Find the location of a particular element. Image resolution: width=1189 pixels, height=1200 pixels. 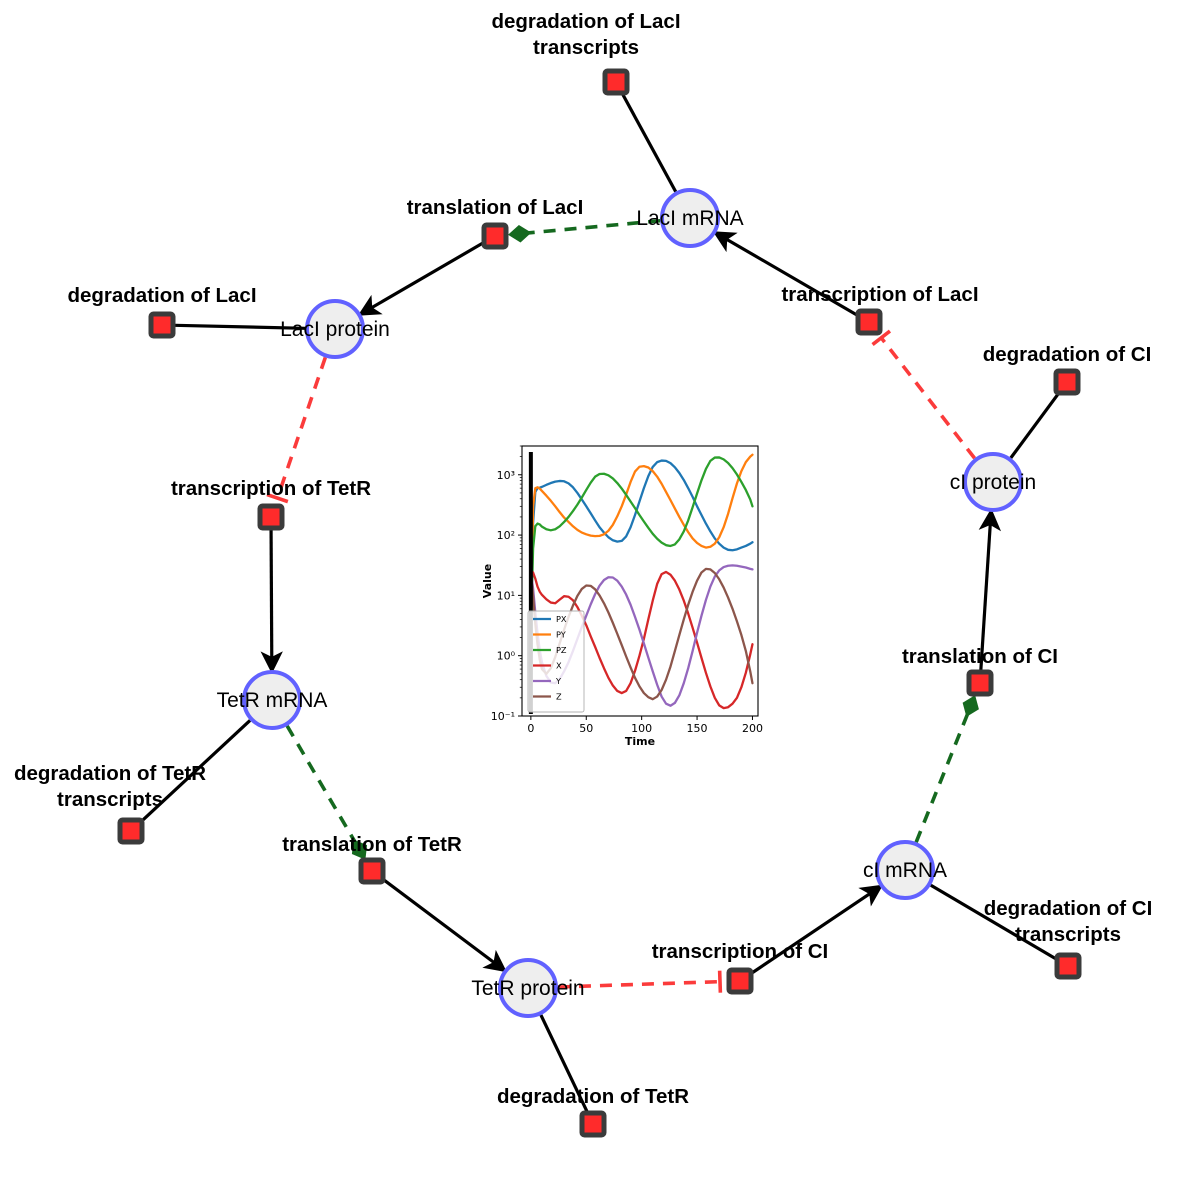

reaction-label-transcription-ci: transcription of CI is located at coordinates (740, 951).